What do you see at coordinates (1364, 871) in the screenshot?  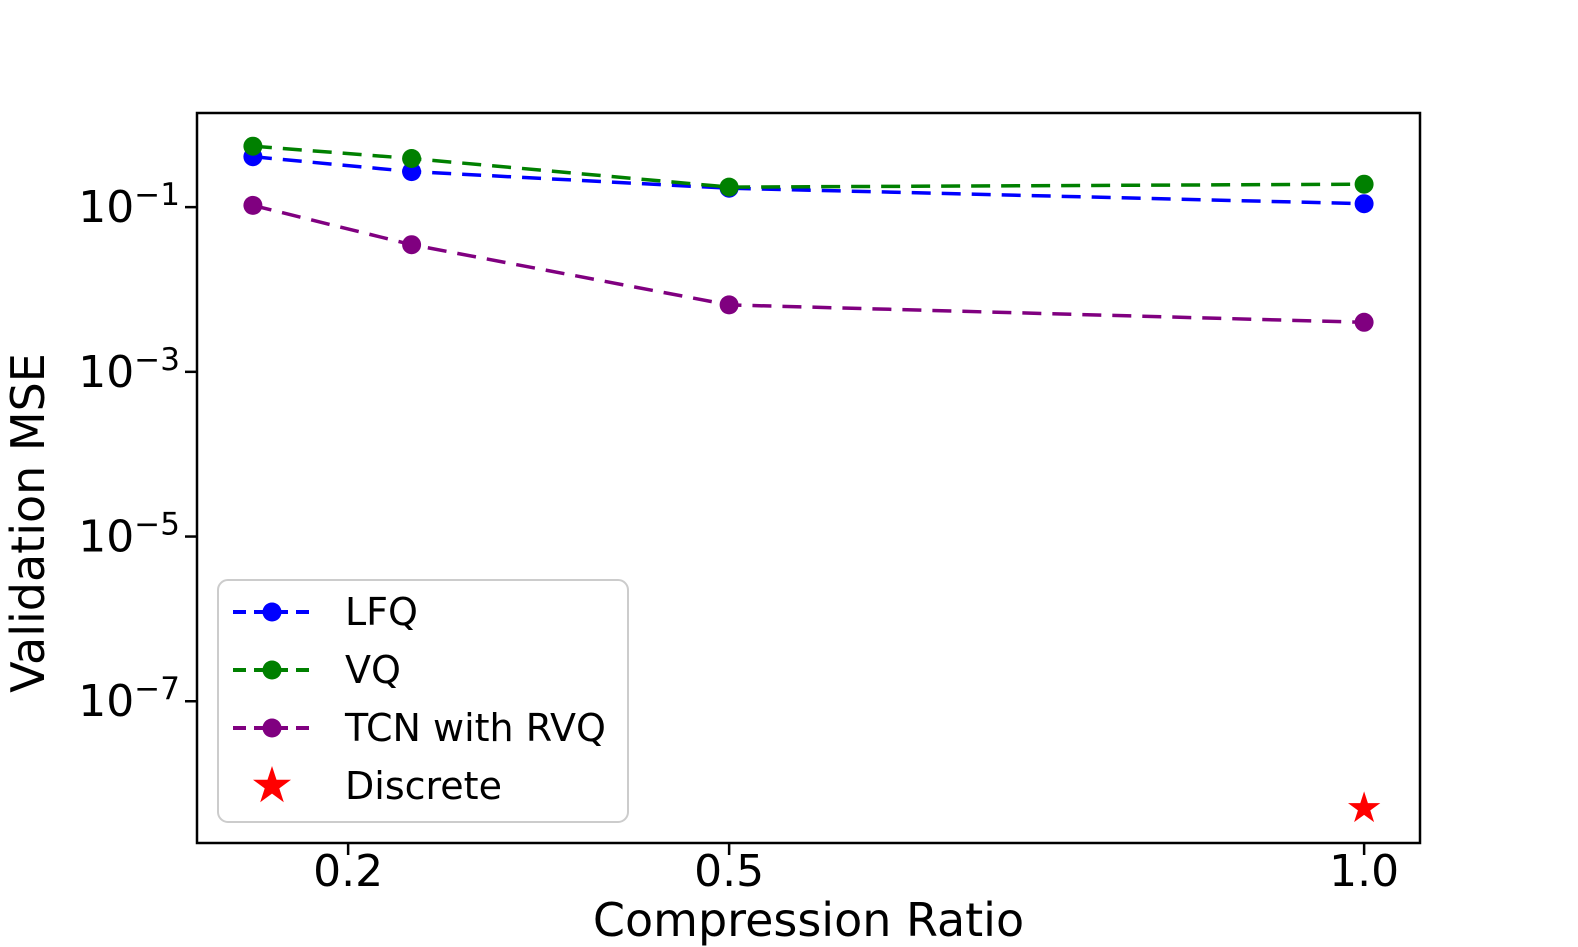 I see `x-tick-label: 1.0` at bounding box center [1364, 871].